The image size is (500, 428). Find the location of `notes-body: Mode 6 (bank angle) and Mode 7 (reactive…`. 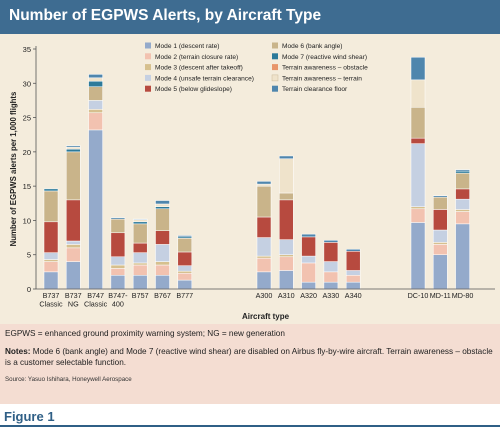

notes-body: Mode 6 (bank angle) and Mode 7 (reactive… is located at coordinates (249, 357).